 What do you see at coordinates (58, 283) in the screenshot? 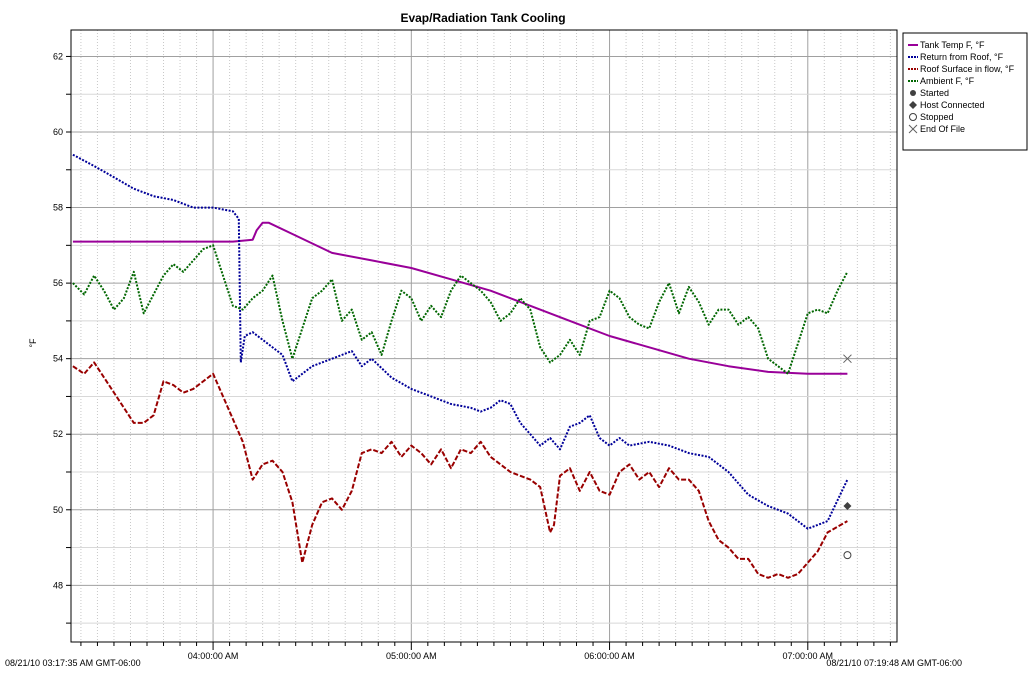
I see `y-tick-label: 56` at bounding box center [58, 283].